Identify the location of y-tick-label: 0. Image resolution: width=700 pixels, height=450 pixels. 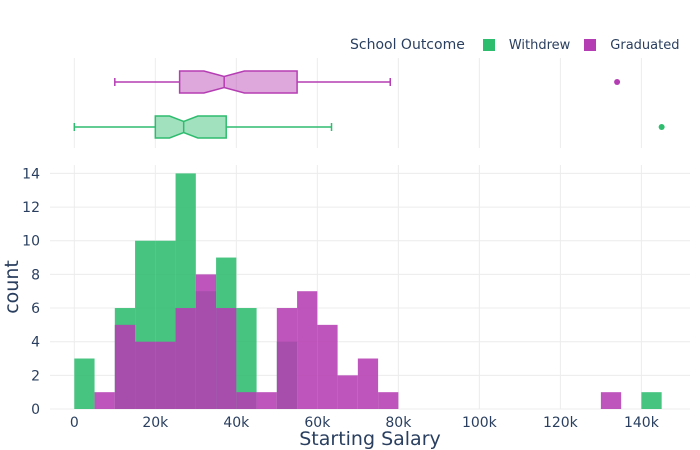
(35, 410).